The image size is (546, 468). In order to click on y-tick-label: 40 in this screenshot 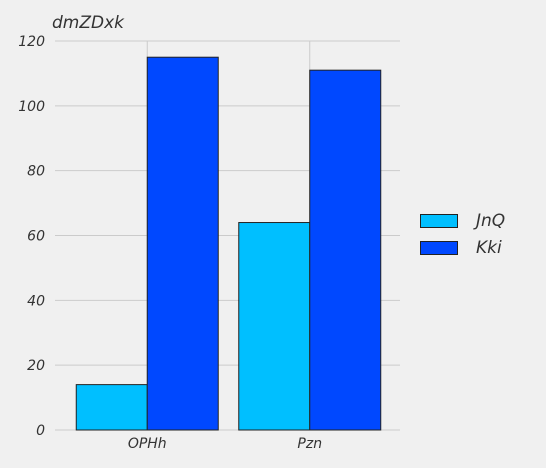, I will do `click(36, 301)`.